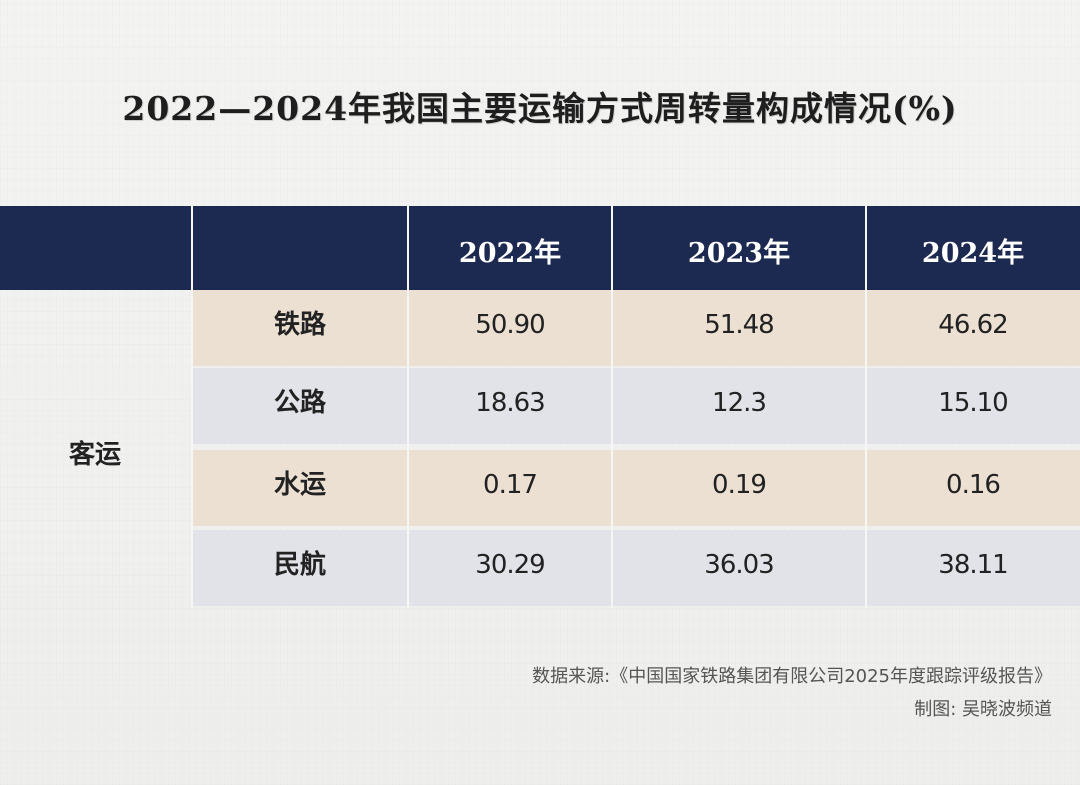 This screenshot has height=785, width=1080. I want to click on table-row: 铁路 50.90 51.48 46.62, so click(636, 328).